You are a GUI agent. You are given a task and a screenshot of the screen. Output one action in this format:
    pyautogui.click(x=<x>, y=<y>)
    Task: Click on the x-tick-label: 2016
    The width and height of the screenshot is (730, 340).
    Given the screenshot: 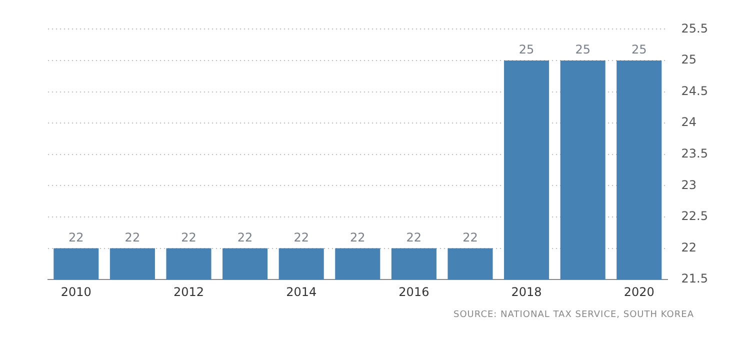 What is the action you would take?
    pyautogui.click(x=414, y=291)
    